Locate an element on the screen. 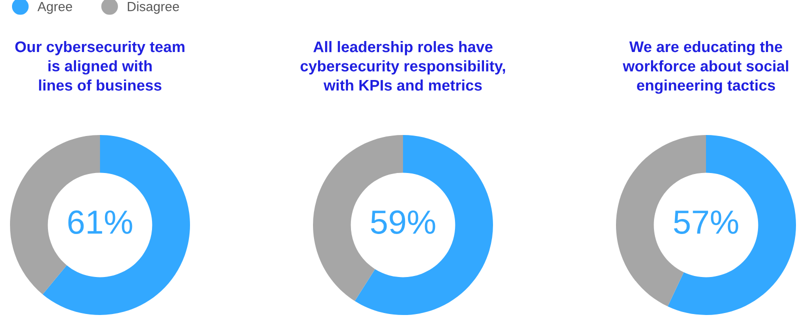 Image resolution: width=800 pixels, height=320 pixels. data-label: 57% is located at coordinates (706, 222).